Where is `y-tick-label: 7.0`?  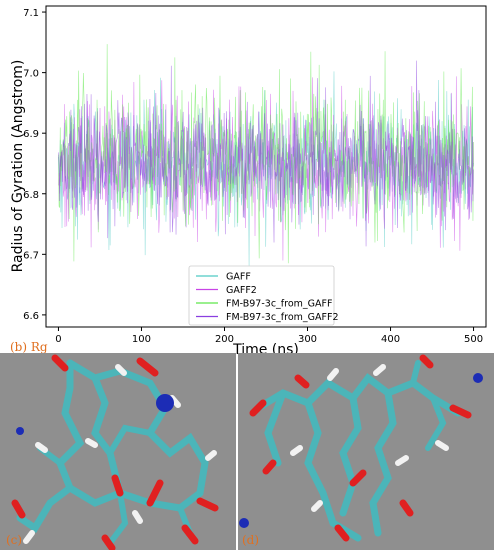 y-tick-label: 7.0 is located at coordinates (31, 74).